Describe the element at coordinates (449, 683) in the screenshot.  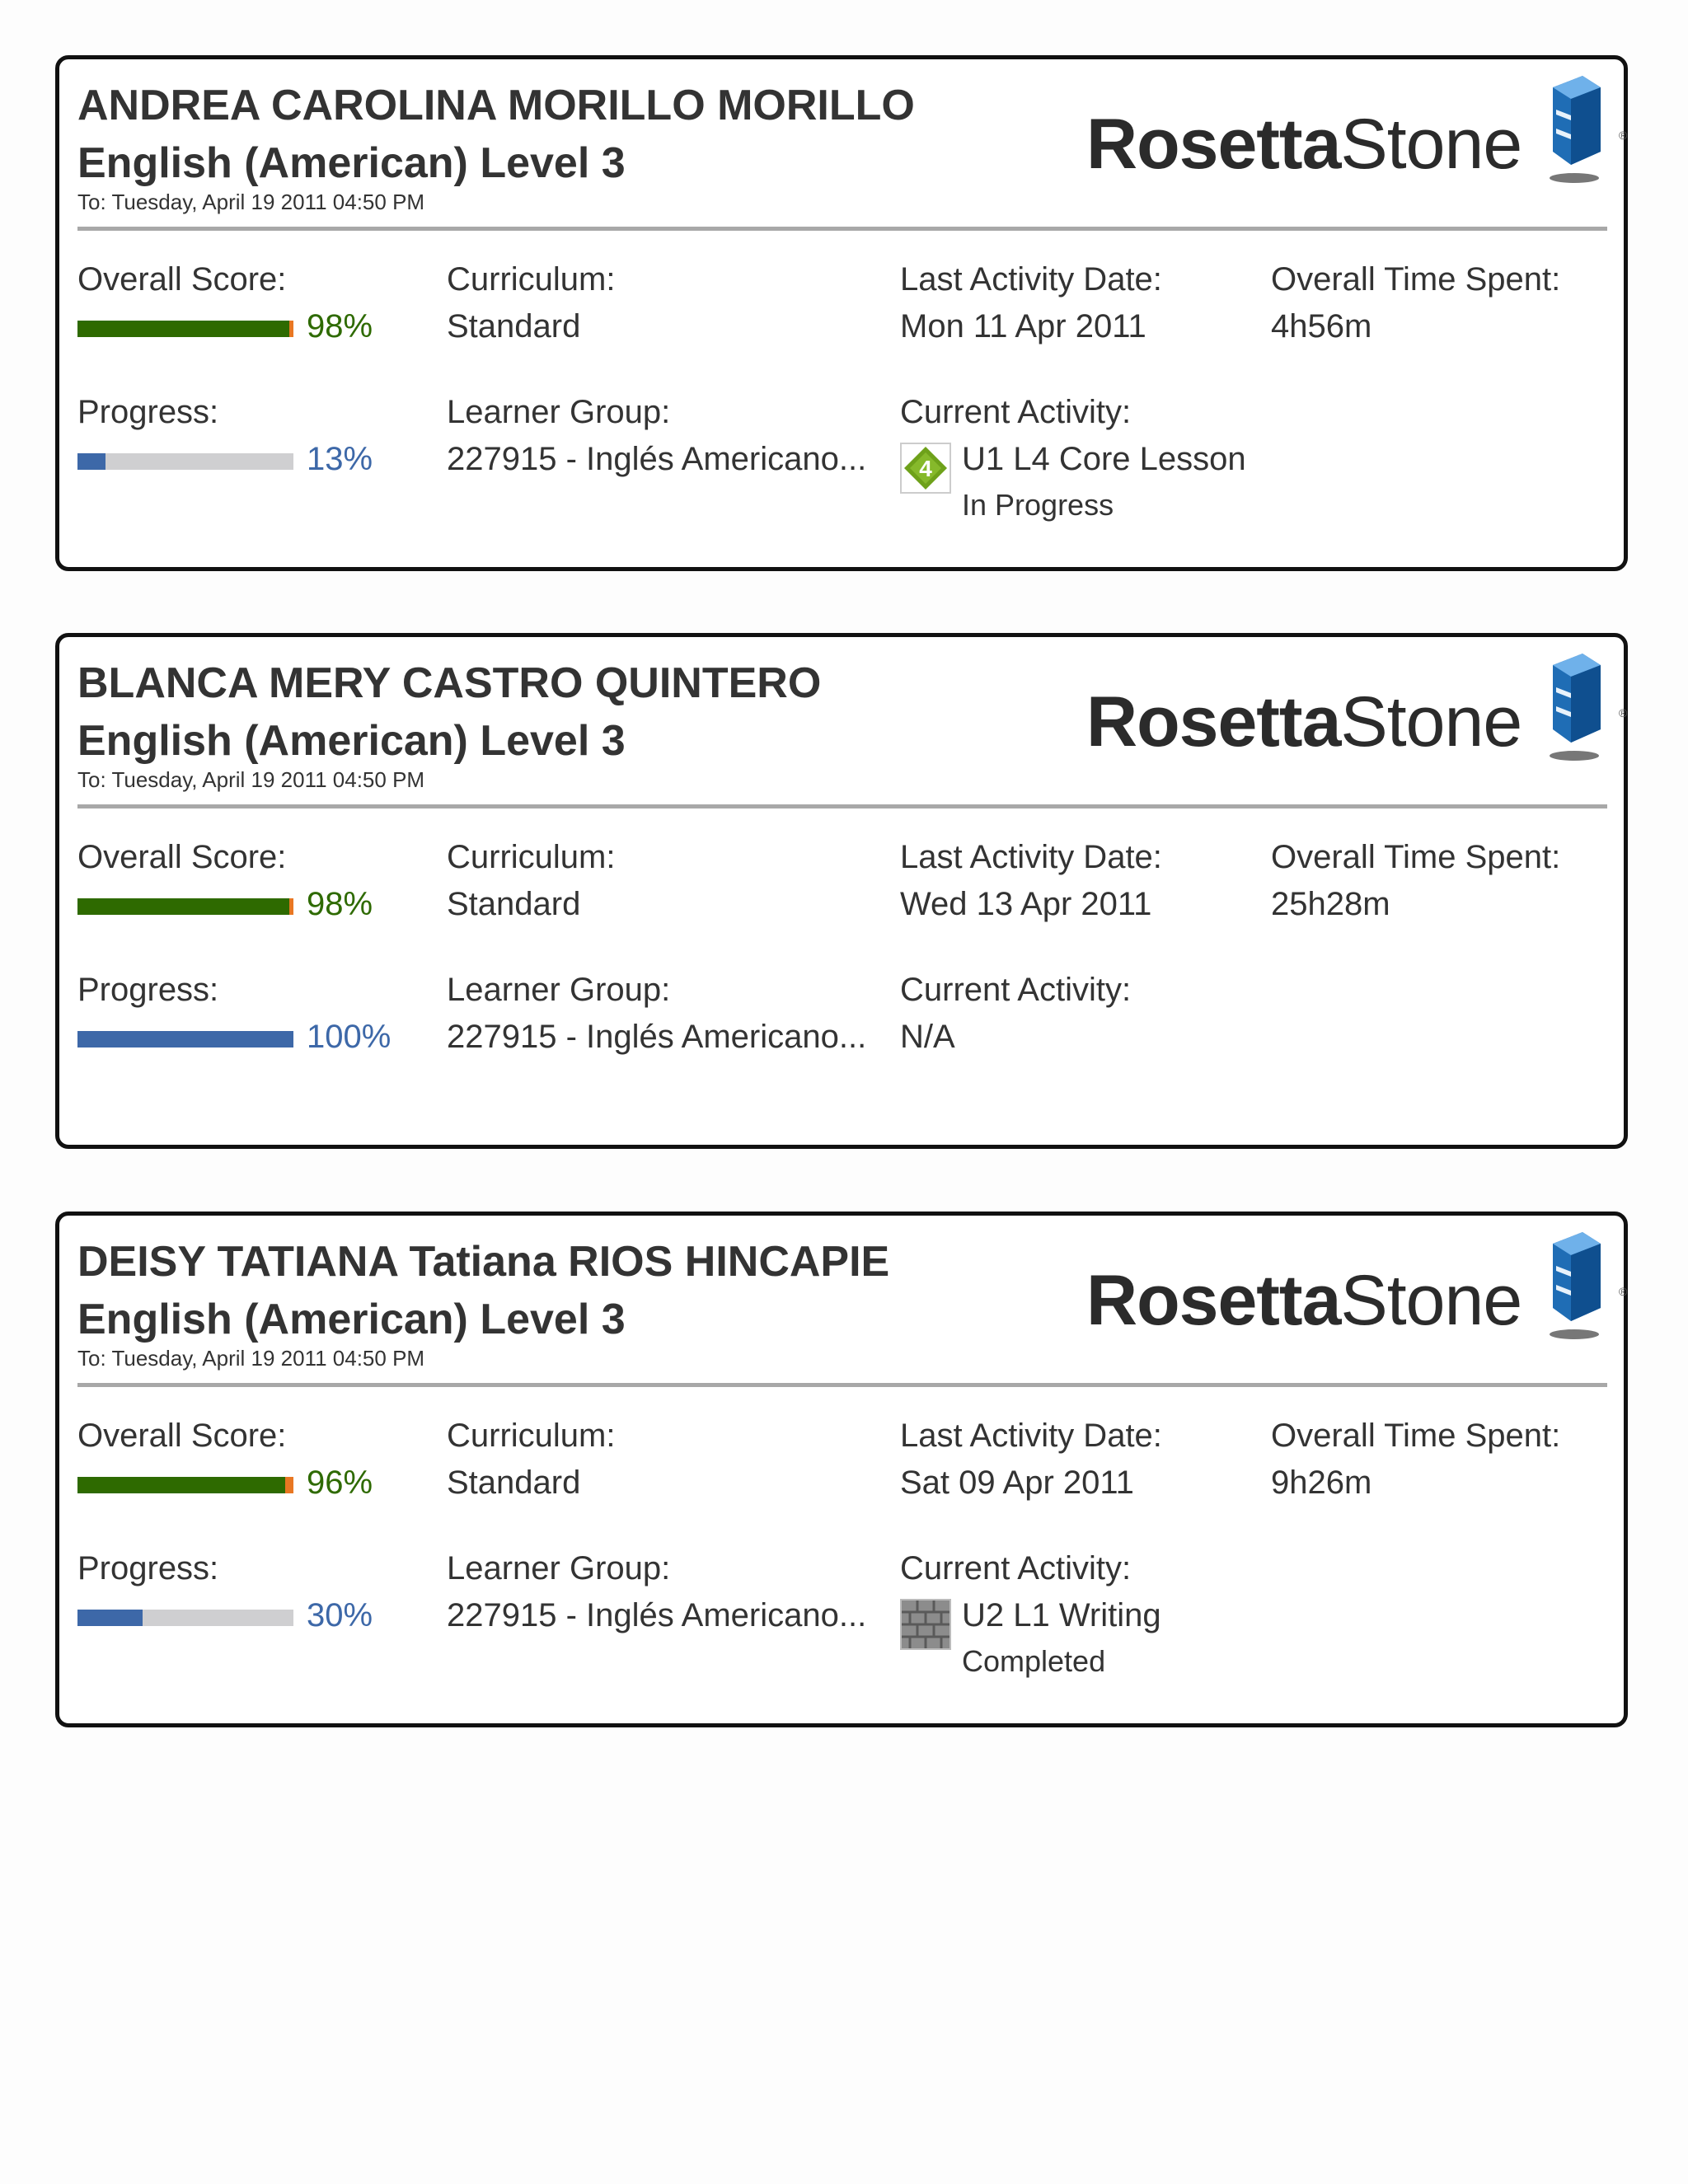
I see `learner-name: BLANCA MERY CASTRO QUINTERO` at that location.